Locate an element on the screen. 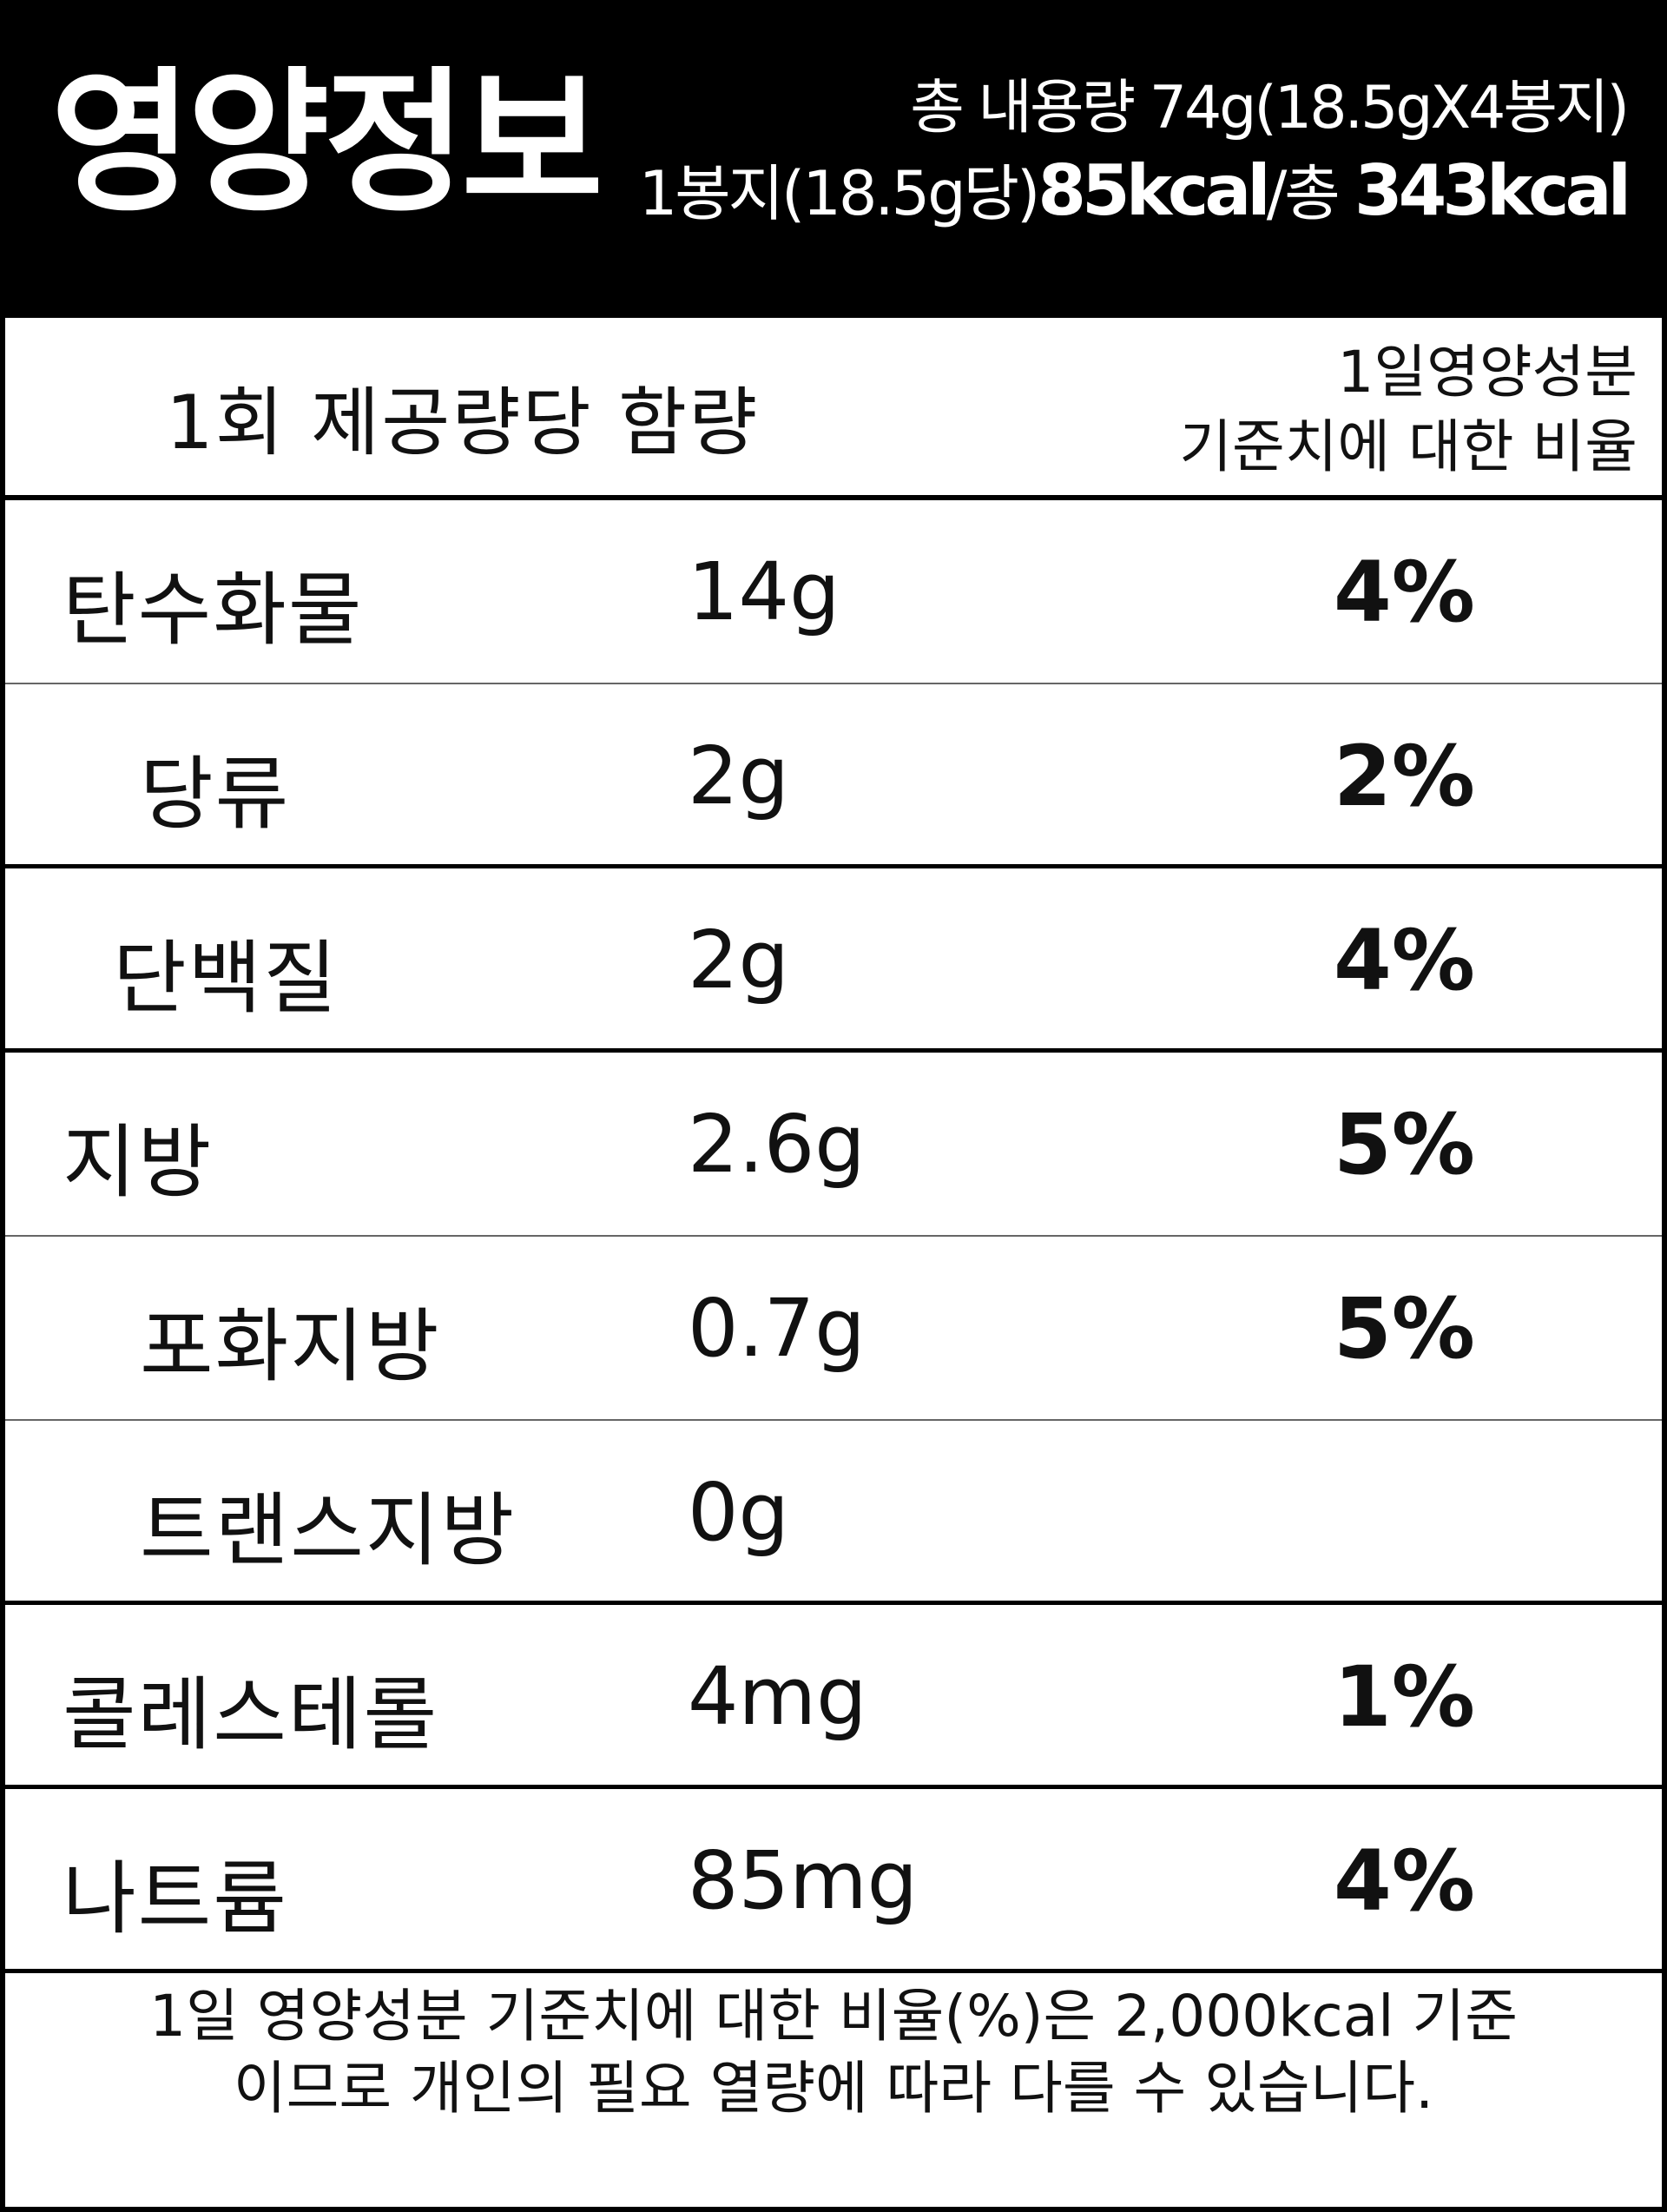  nutrient-amount: 85mg is located at coordinates (803, 1880).